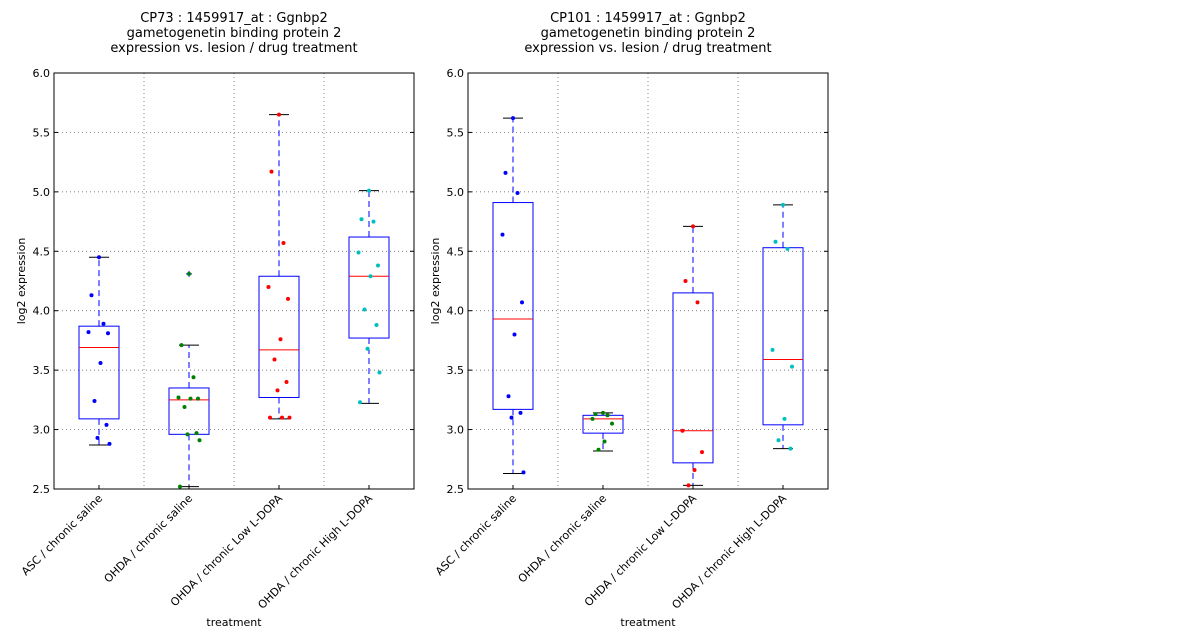  Describe the element at coordinates (456, 192) in the screenshot. I see `y-tick-label: 5.0` at that location.